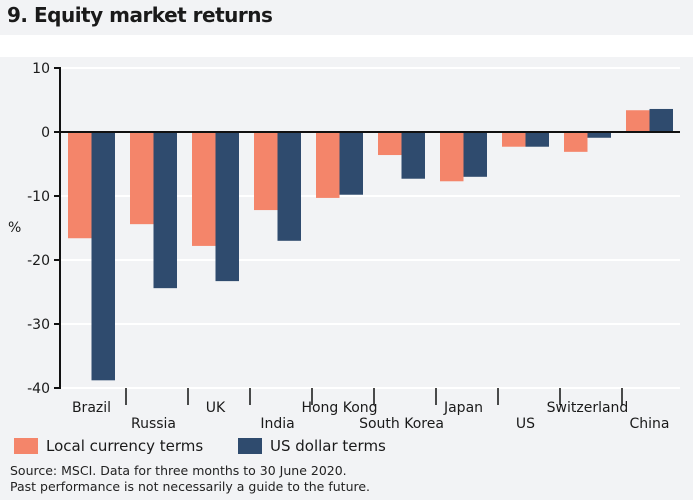 The width and height of the screenshot is (693, 500). What do you see at coordinates (351, 163) in the screenshot?
I see `bar-hong-kong-usd` at bounding box center [351, 163].